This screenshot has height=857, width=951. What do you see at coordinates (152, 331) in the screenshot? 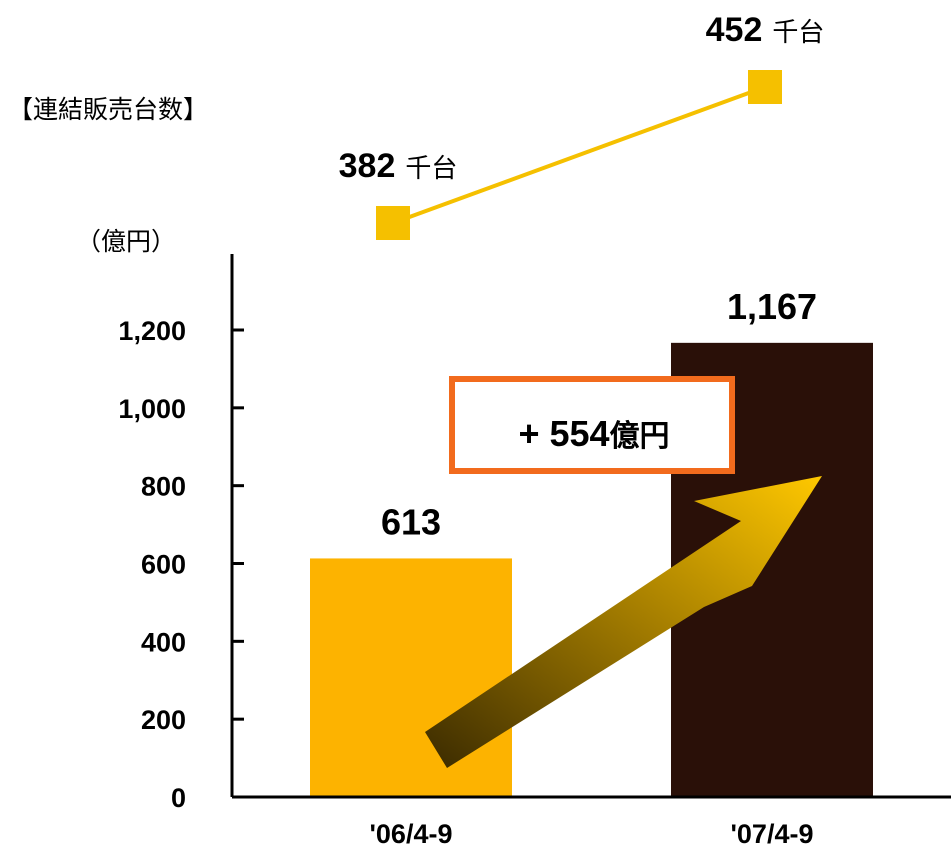
I see `y-tick-label: 1,200` at bounding box center [152, 331].